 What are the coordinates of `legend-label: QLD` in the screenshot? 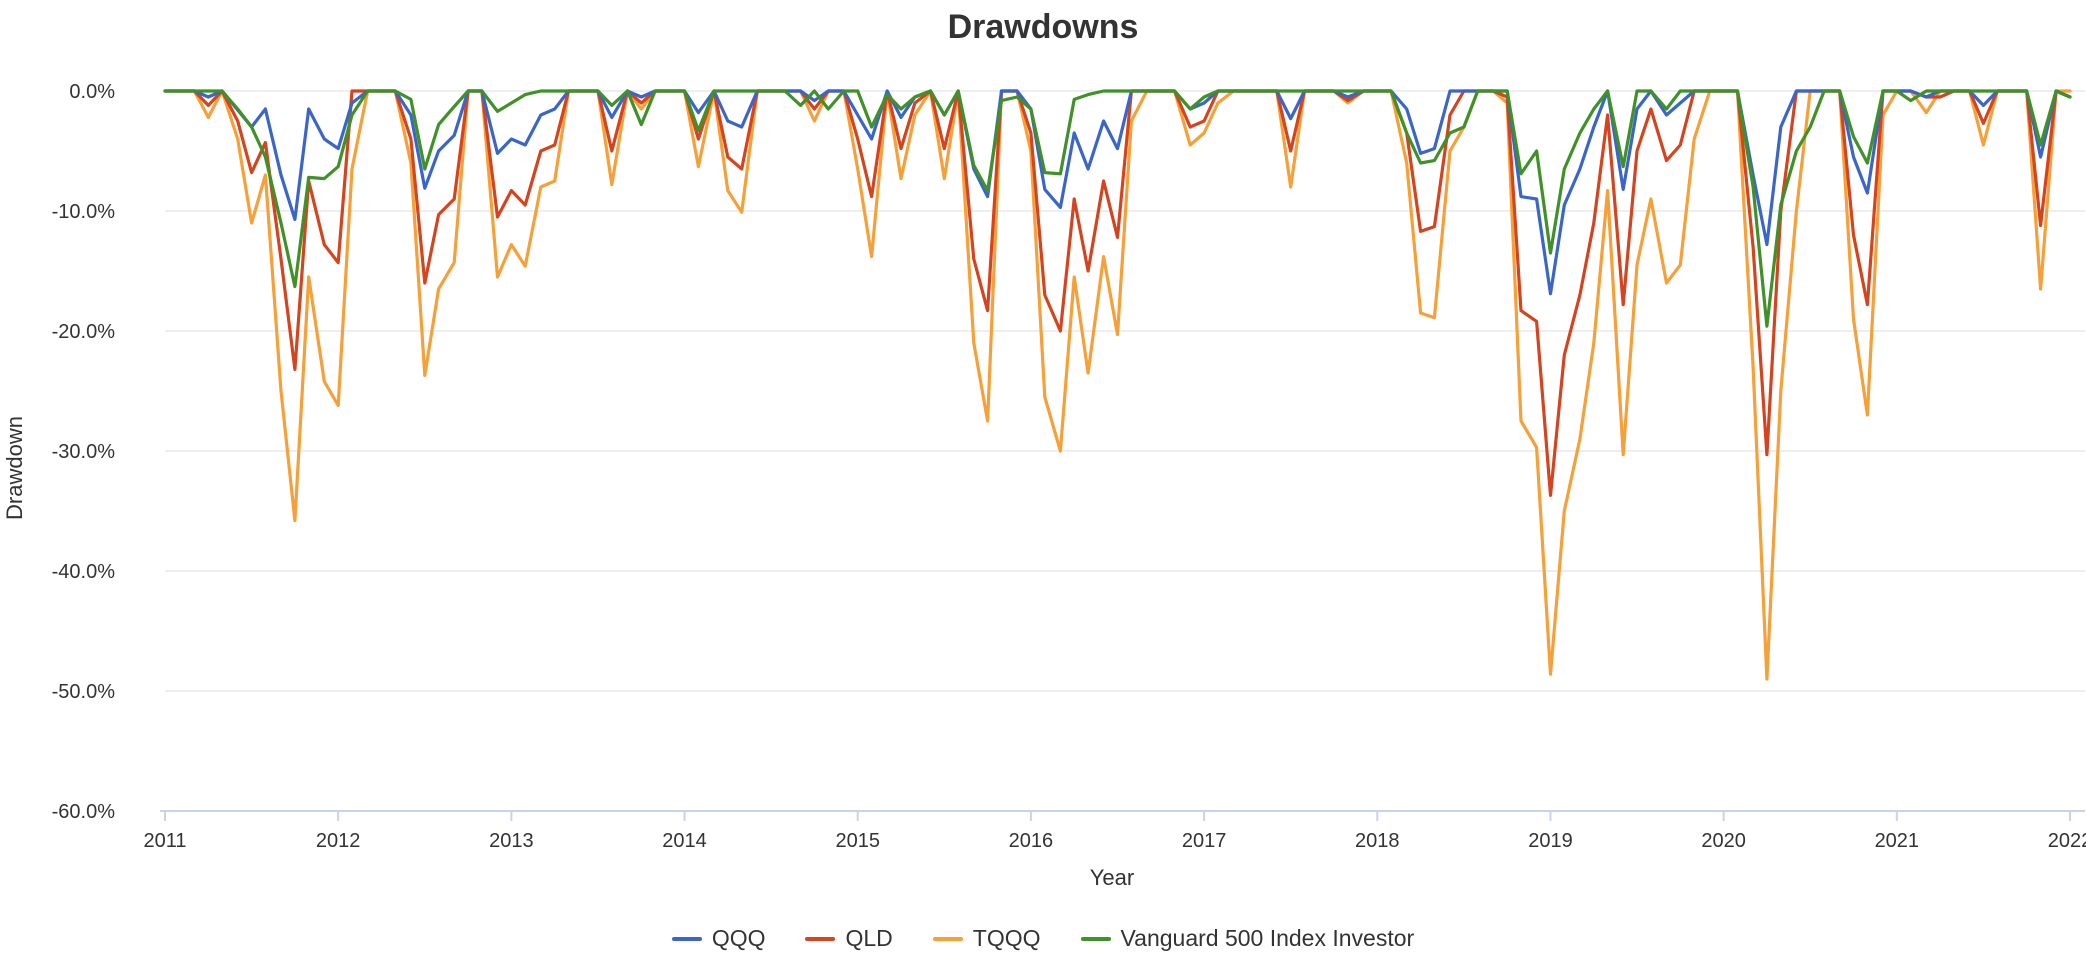 It's located at (869, 938).